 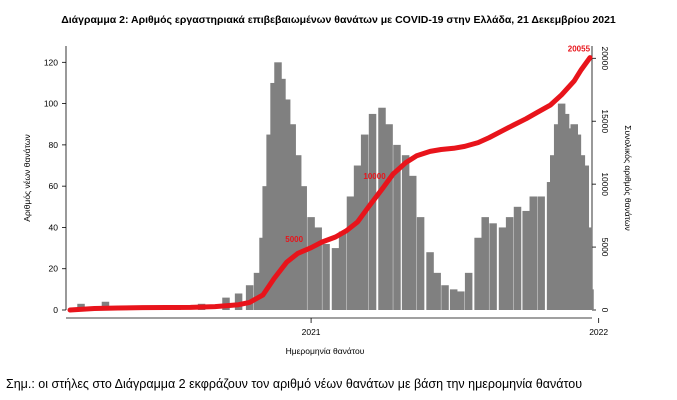 What do you see at coordinates (54, 145) in the screenshot?
I see `y-tick-label: 80` at bounding box center [54, 145].